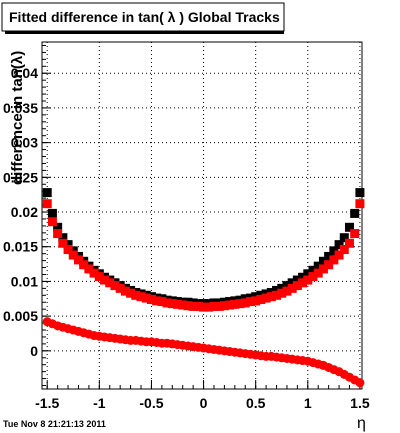 The width and height of the screenshot is (400, 433). What do you see at coordinates (24, 73) in the screenshot?
I see `y-tick-label: 0.04` at bounding box center [24, 73].